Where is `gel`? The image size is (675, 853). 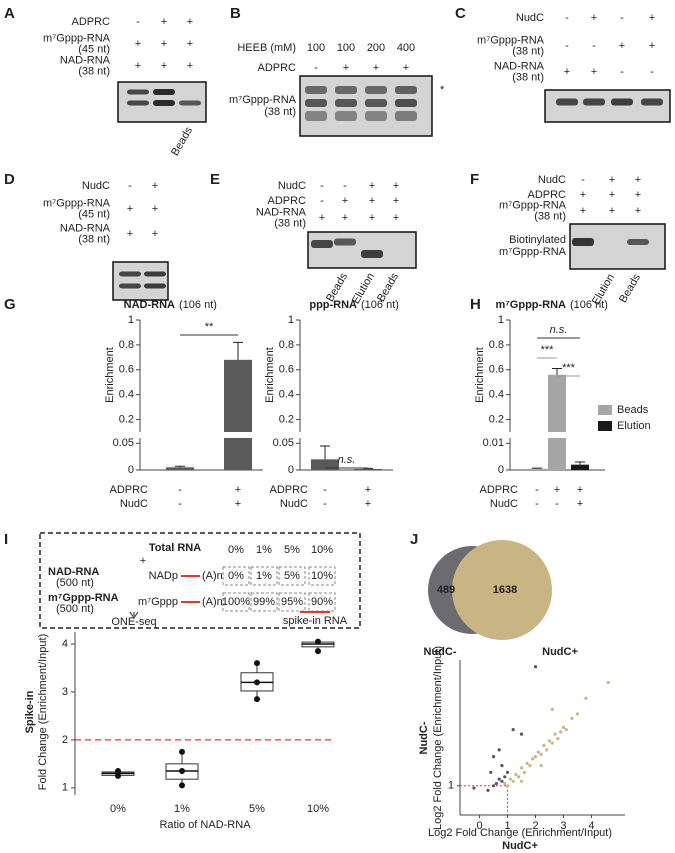
gel is located at coordinates (617, 246).